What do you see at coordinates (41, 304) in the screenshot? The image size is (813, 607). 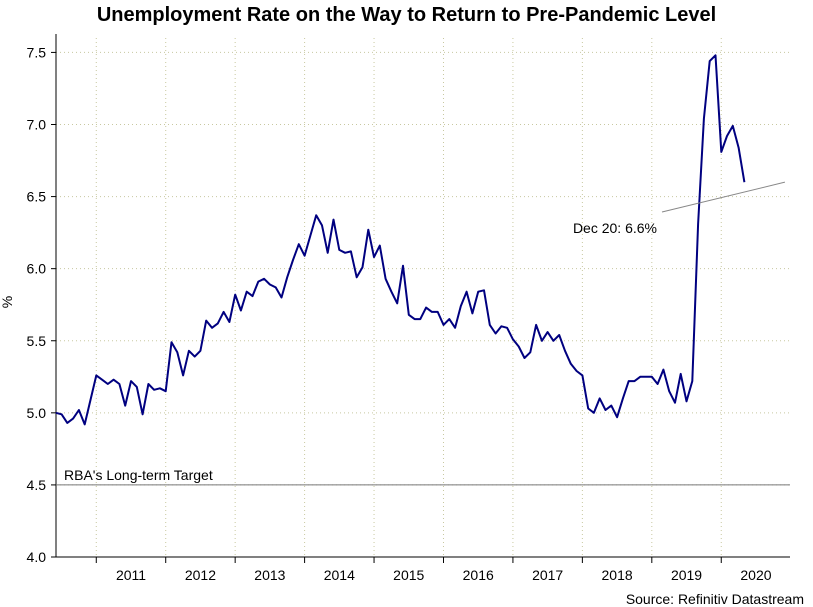 I see `y-axis-ticks: 4.0 4.5 5.0 5.5 6.0 6.5 7.0 7.5` at bounding box center [41, 304].